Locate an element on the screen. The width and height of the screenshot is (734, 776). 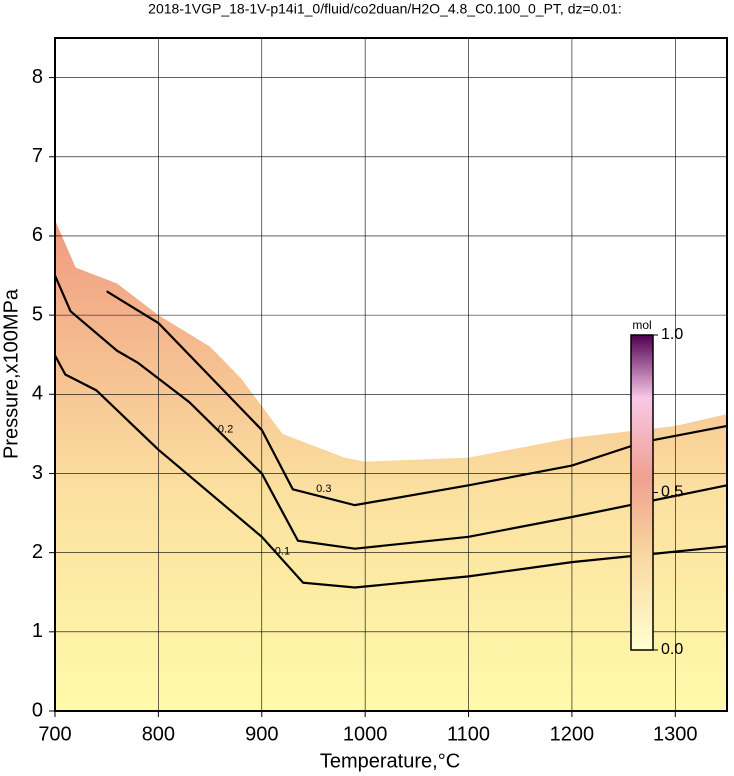
contour-label: 0.1 is located at coordinates (282, 552).